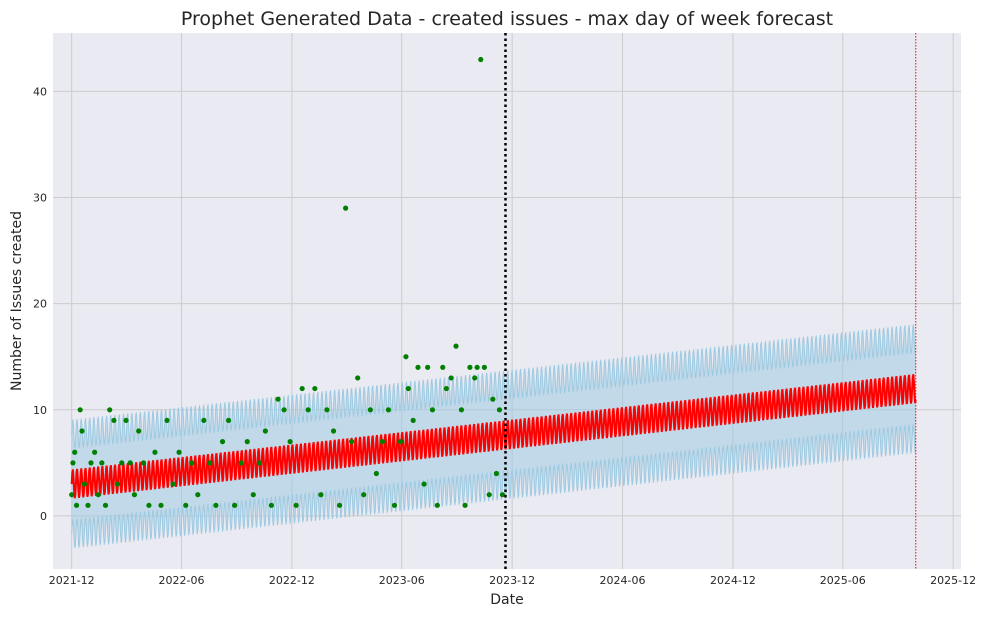  Describe the element at coordinates (512, 580) in the screenshot. I see `x-tick-label: 2023-12` at that location.